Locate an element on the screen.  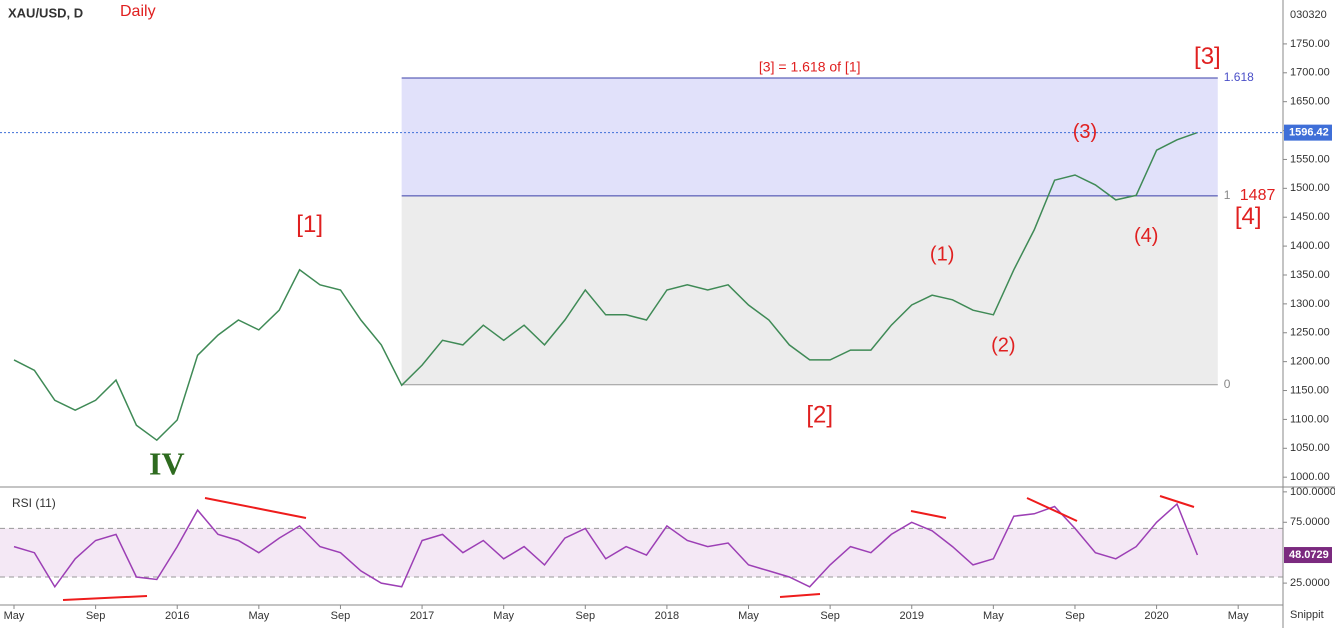
rsi-value-label: 48.0729 is located at coordinates (1309, 555).